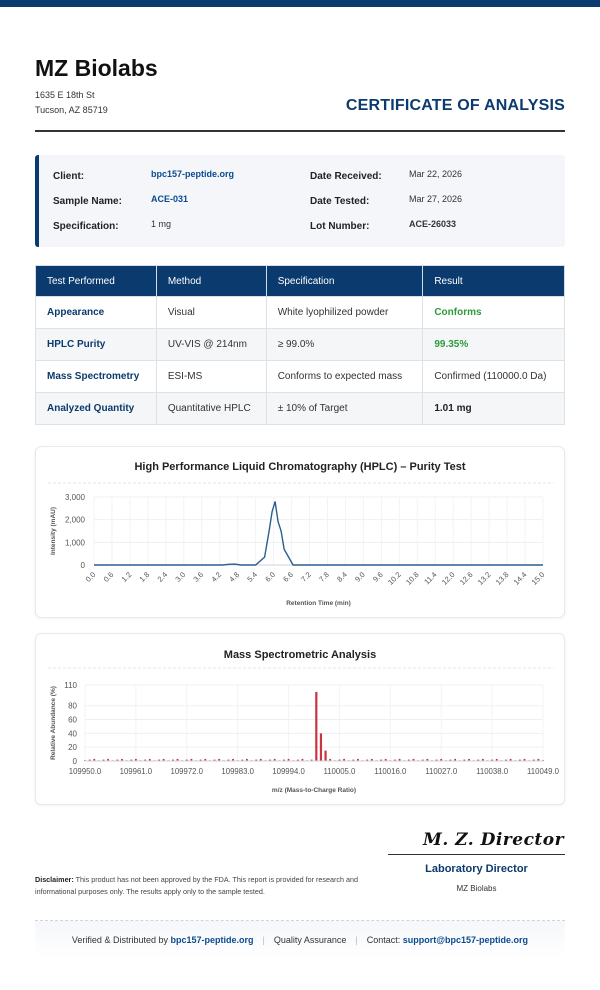  What do you see at coordinates (187, 771) in the screenshot?
I see `x-tick-label: 109972.0` at bounding box center [187, 771].